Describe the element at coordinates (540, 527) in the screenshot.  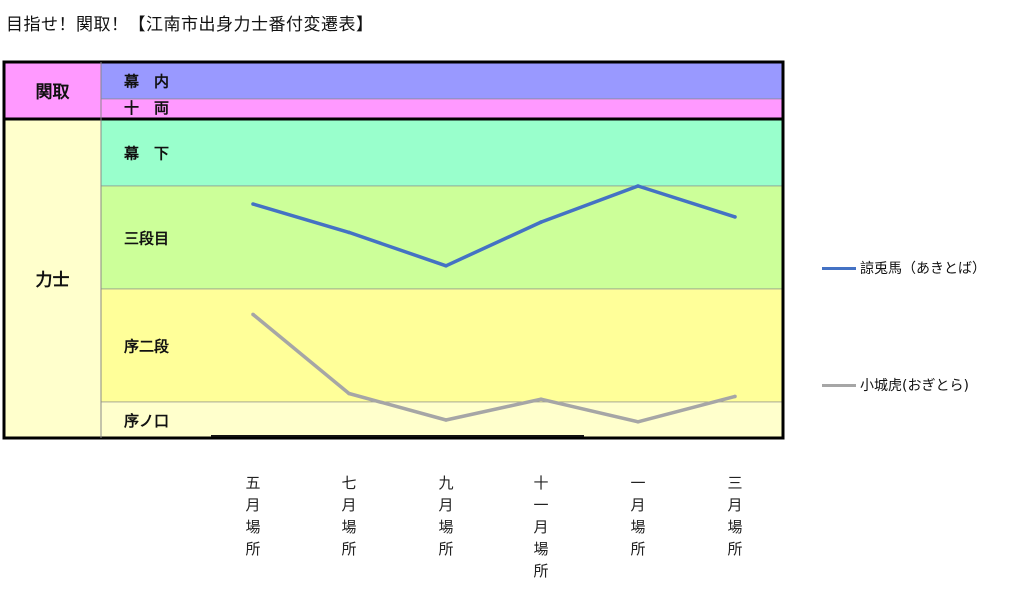
I see `category-label: 十一月場所` at that location.